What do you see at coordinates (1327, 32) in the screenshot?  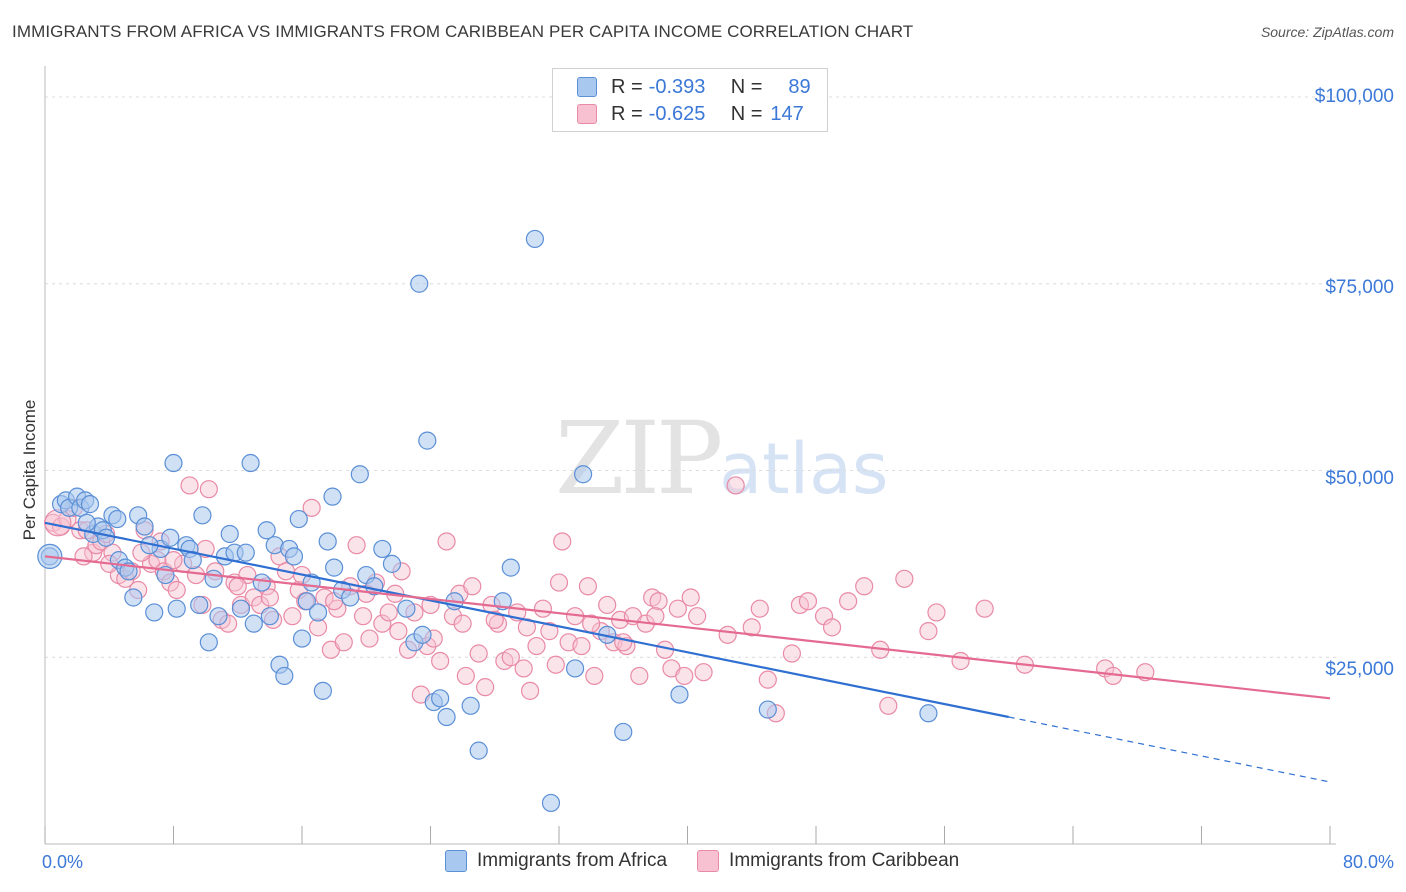 I see `source-label: Source: ZipAtlas.com` at bounding box center [1327, 32].